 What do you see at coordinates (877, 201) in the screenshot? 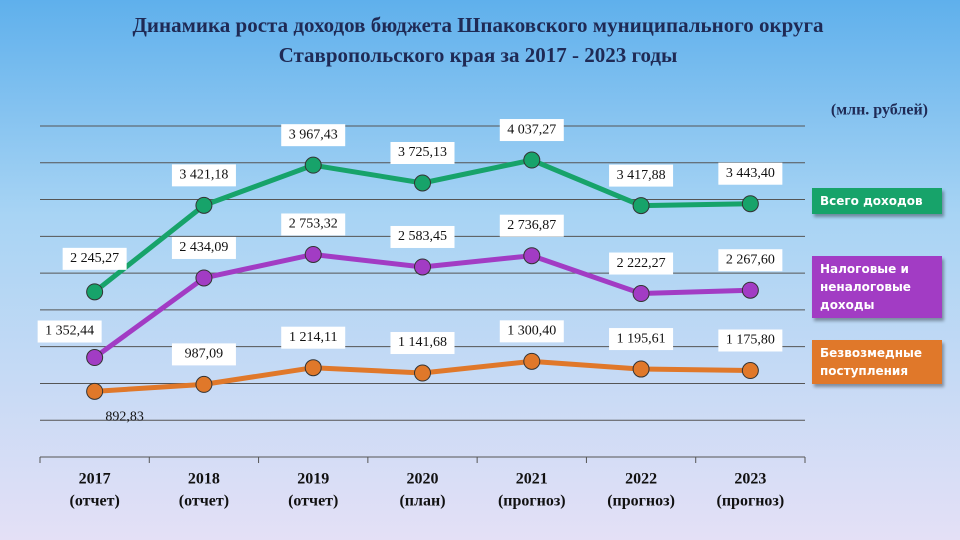
I see `legend-entry: Всего доходов` at bounding box center [877, 201].